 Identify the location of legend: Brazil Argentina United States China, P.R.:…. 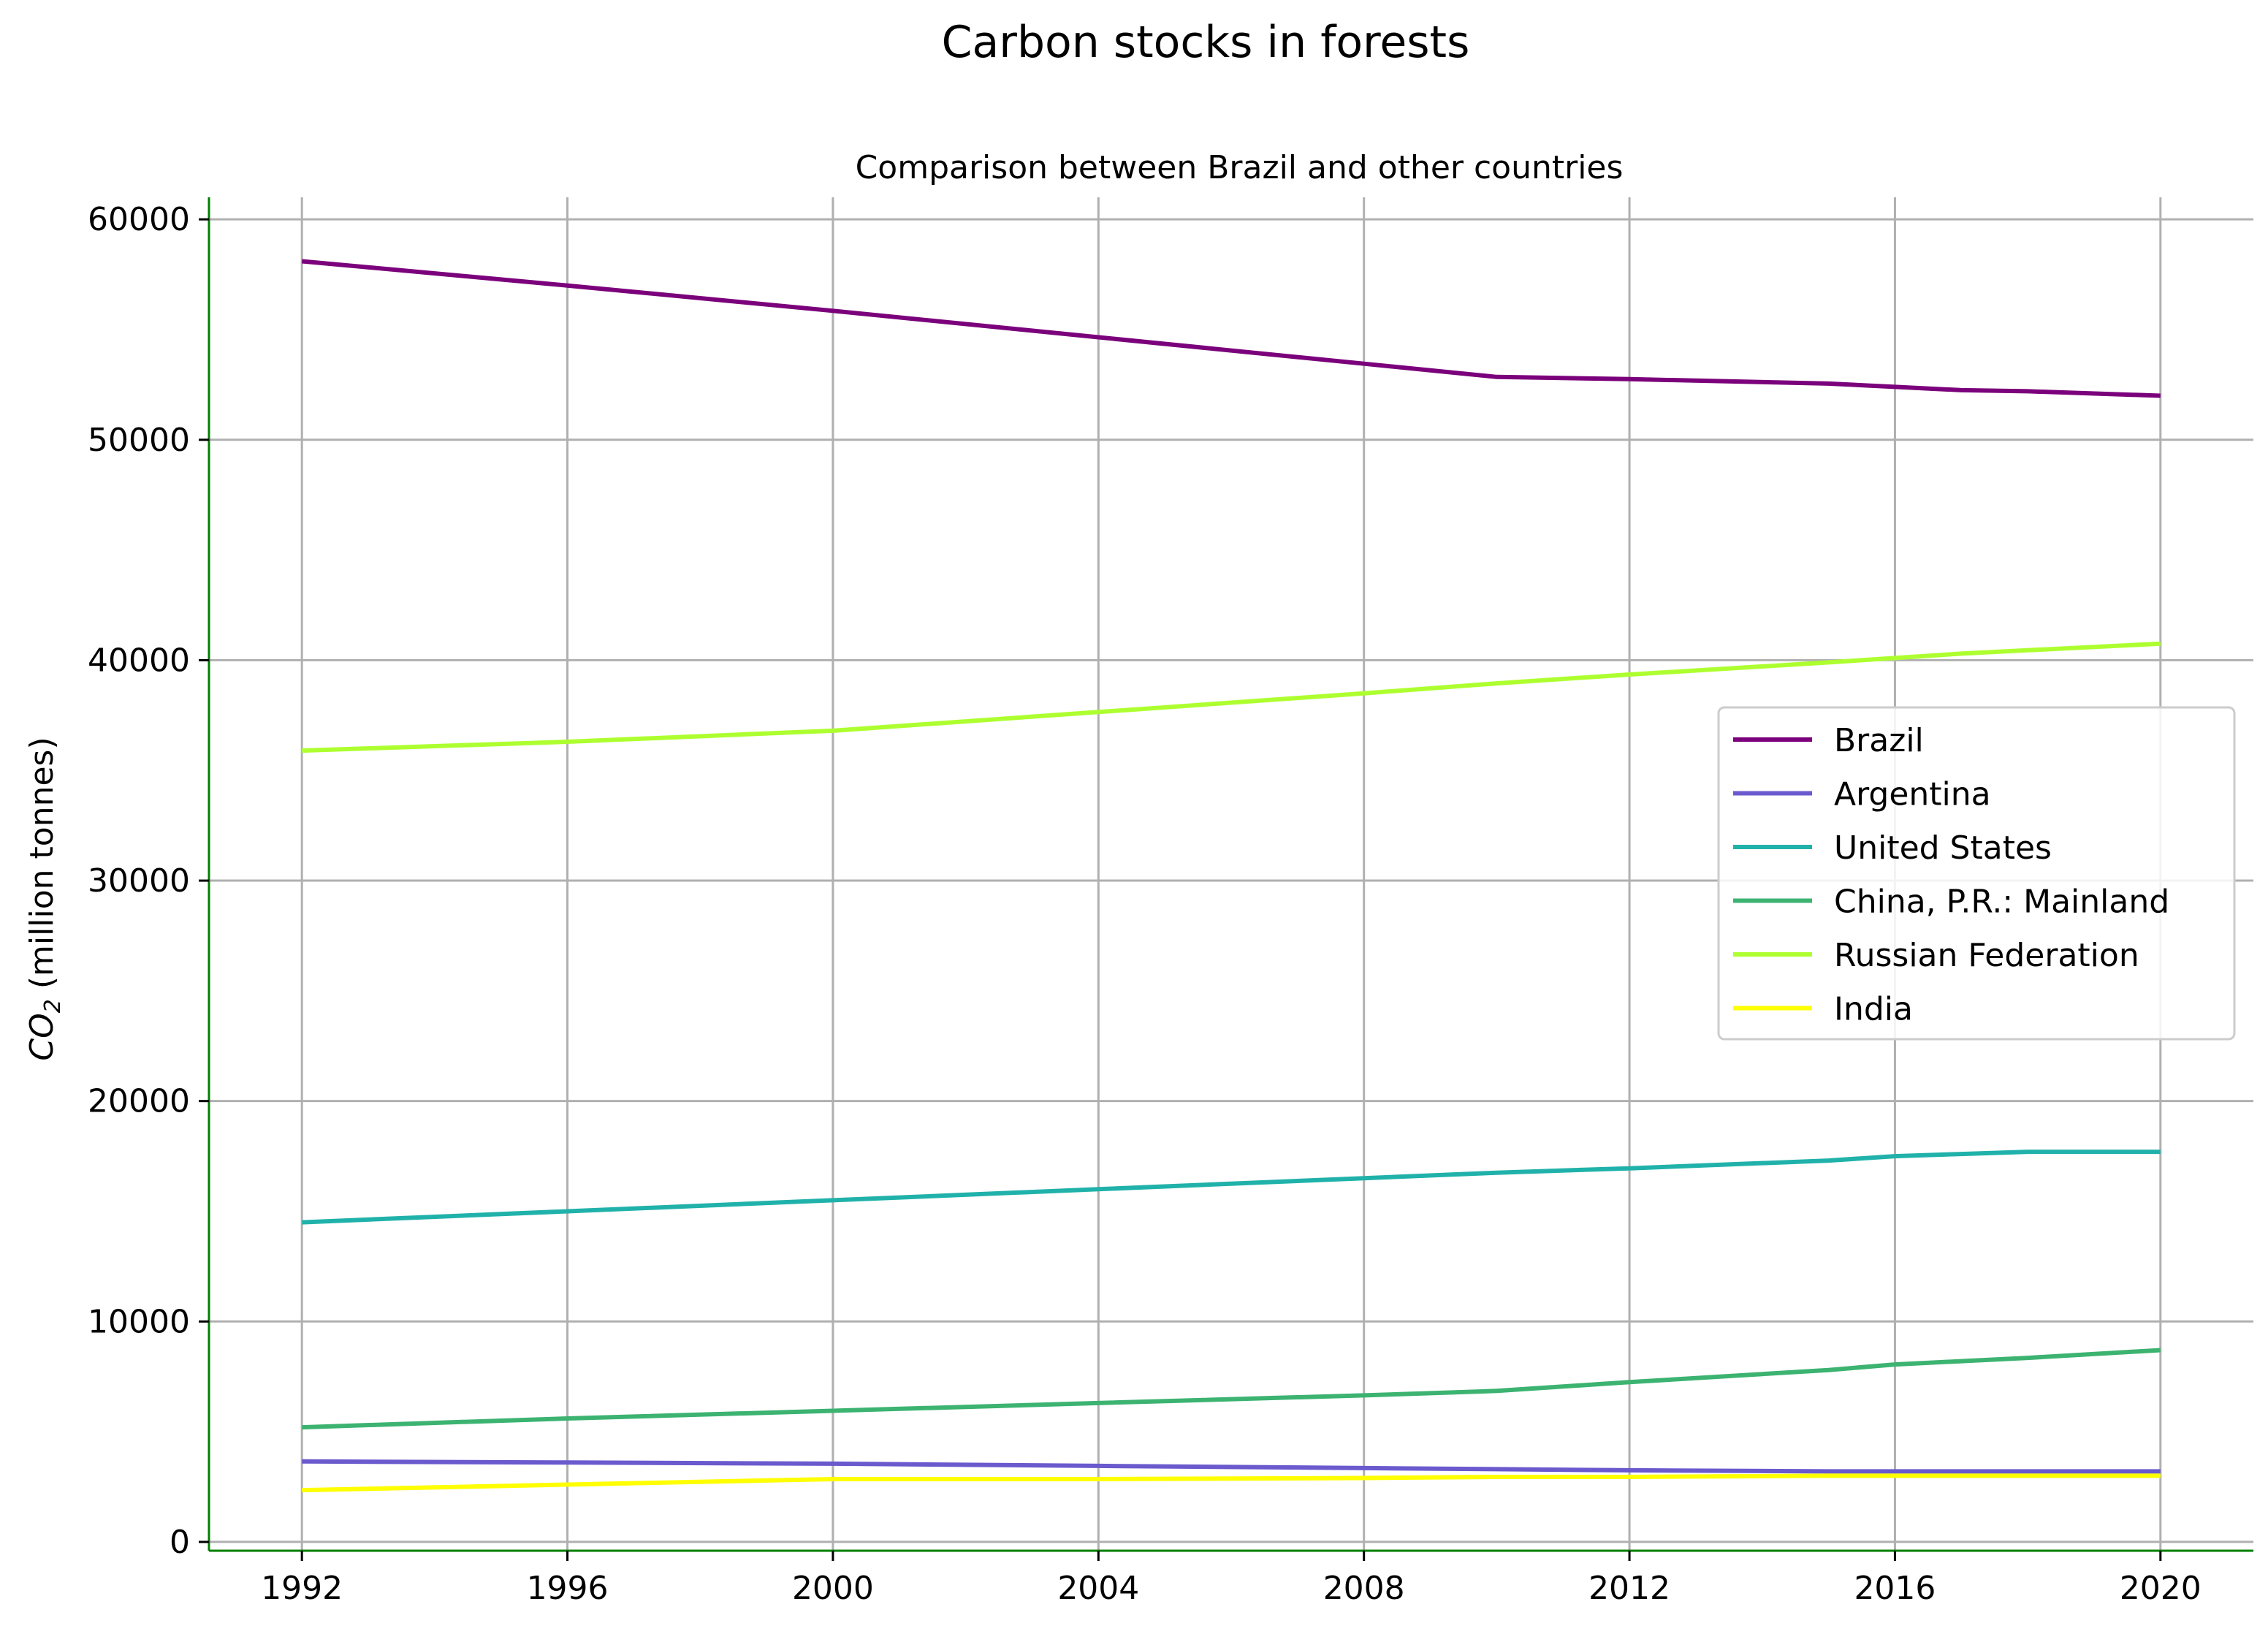
(1976, 873).